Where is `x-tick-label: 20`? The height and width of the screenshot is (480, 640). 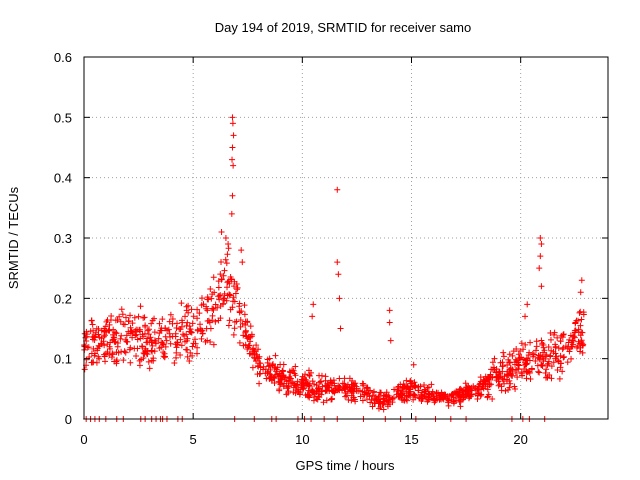 x-tick-label: 20 is located at coordinates (520, 439).